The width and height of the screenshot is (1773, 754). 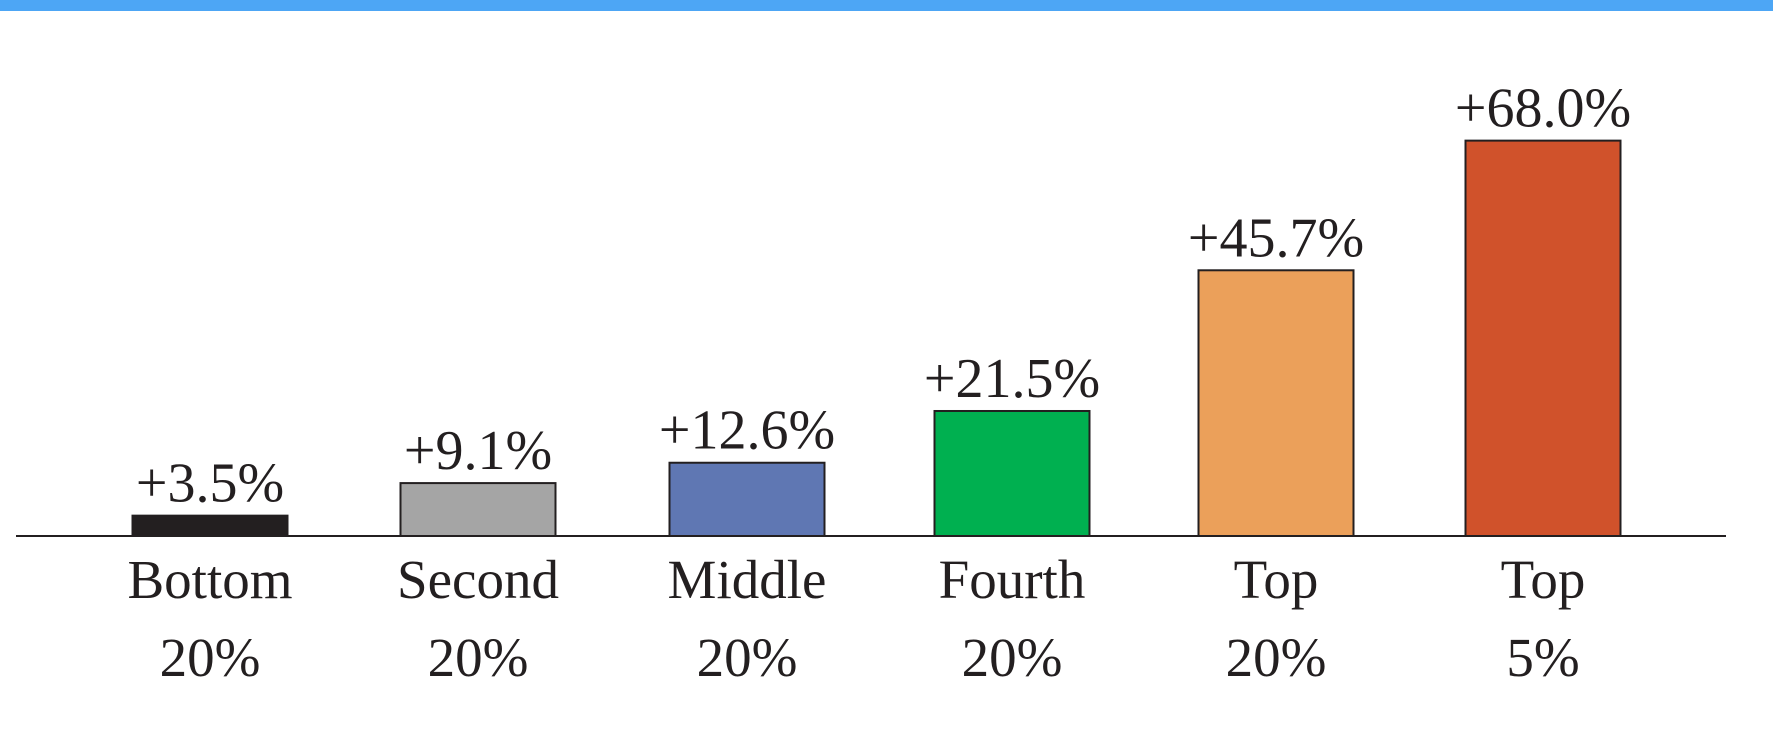 I want to click on category-label: Middle, so click(x=747, y=579).